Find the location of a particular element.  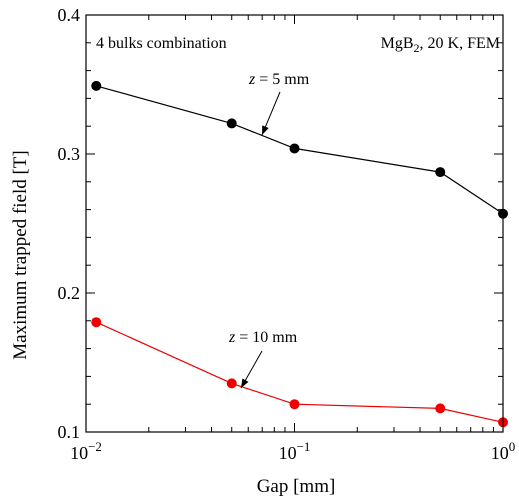

arrow-z5 is located at coordinates (271, 113).